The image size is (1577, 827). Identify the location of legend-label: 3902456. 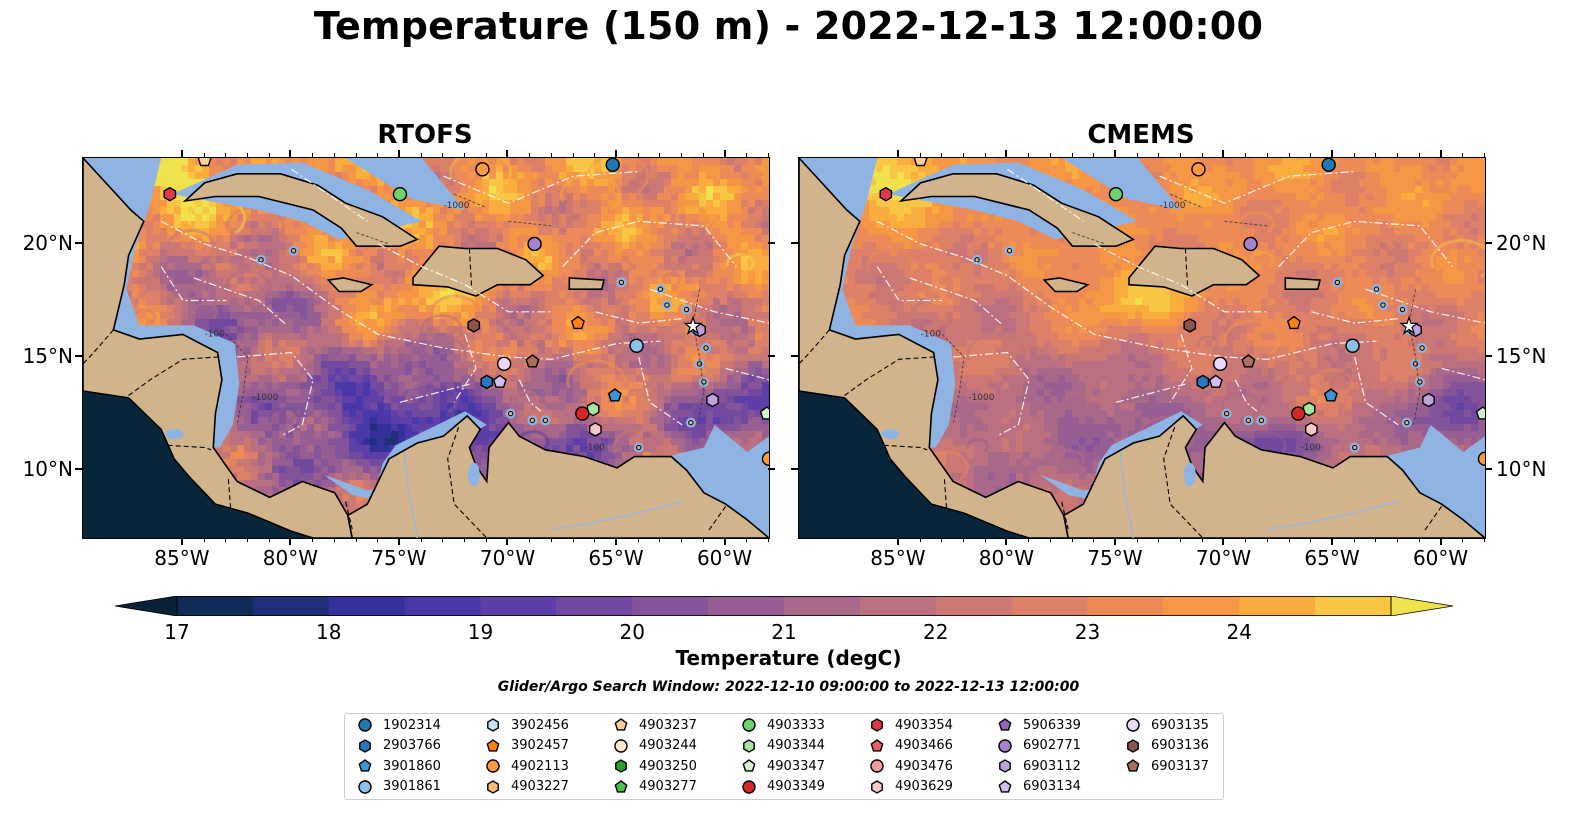
(540, 725).